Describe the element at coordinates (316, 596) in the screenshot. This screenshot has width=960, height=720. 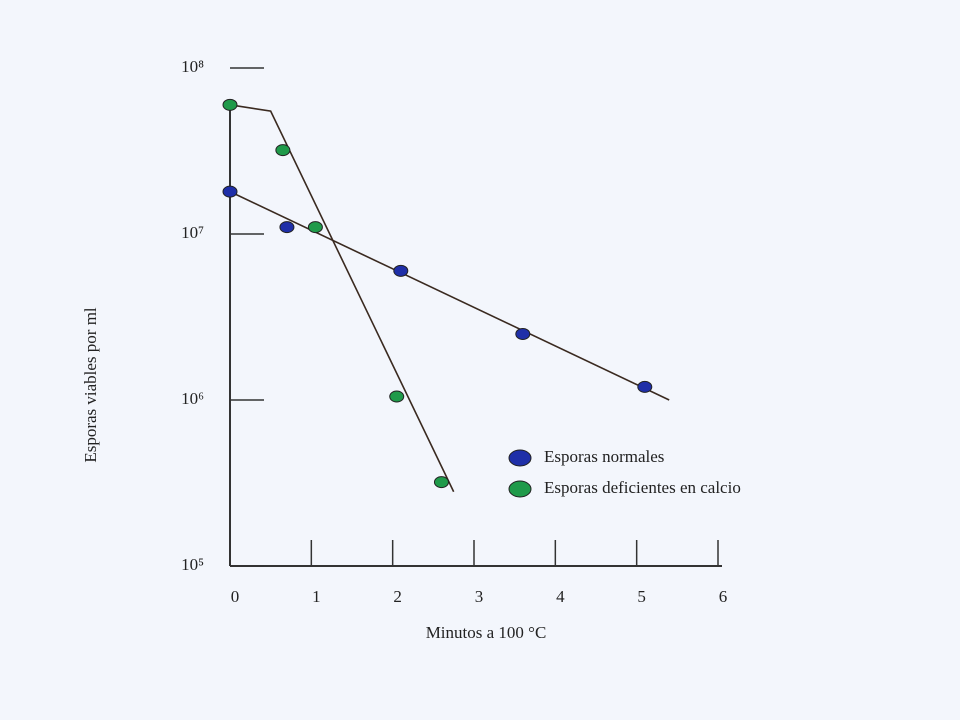
I see `x-tick-label: 1` at that location.